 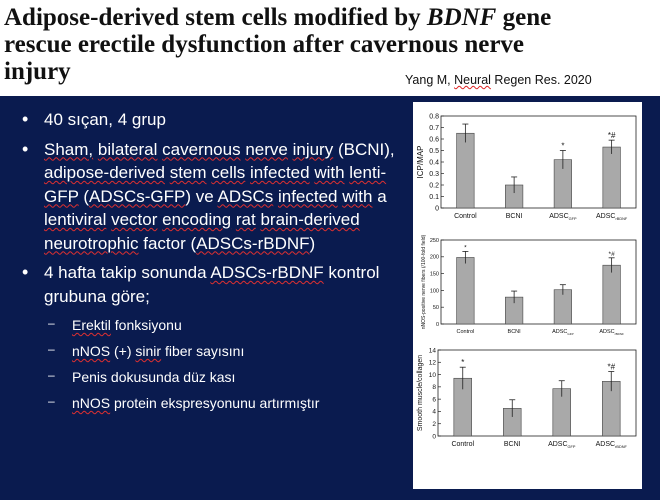 What do you see at coordinates (436, 308) in the screenshot?
I see `chart-2-ytick-label: 50` at bounding box center [436, 308].